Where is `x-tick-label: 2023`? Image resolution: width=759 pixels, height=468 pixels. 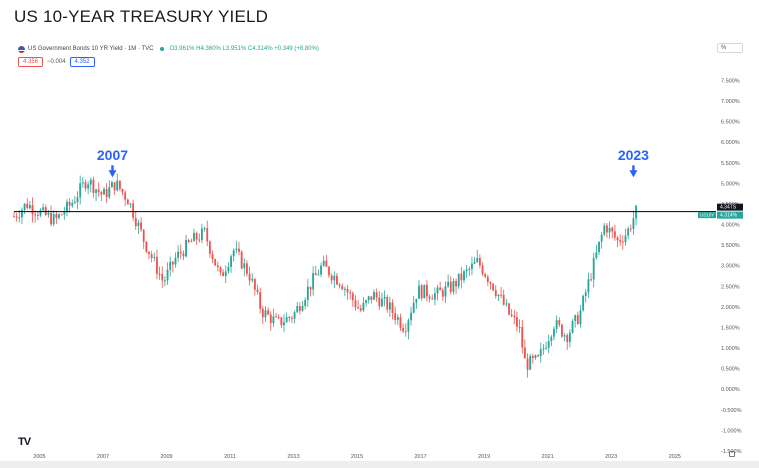
x-tick-label: 2023 is located at coordinates (611, 457).